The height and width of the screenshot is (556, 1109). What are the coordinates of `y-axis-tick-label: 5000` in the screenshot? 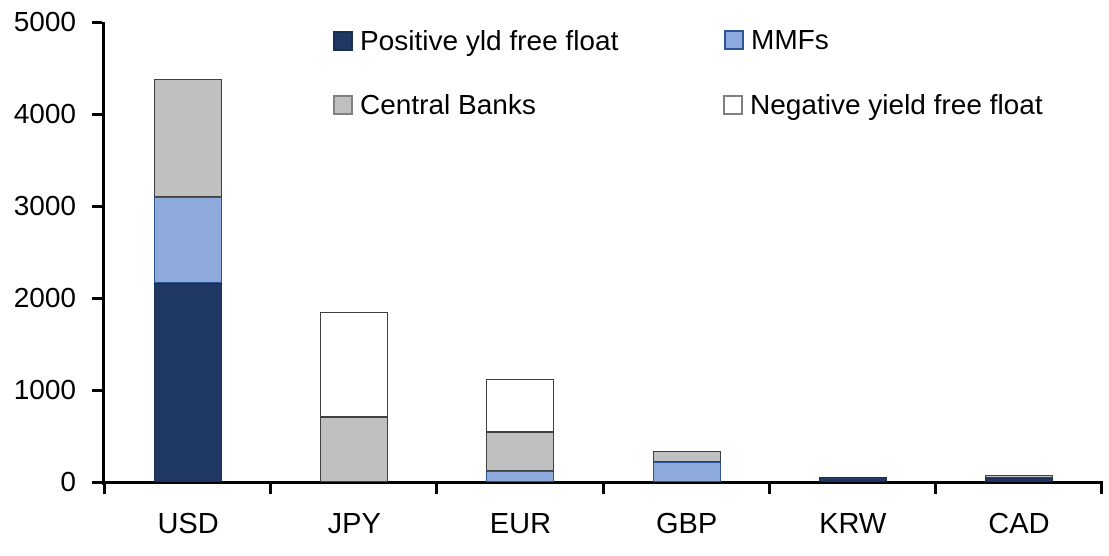 It's located at (44, 21).